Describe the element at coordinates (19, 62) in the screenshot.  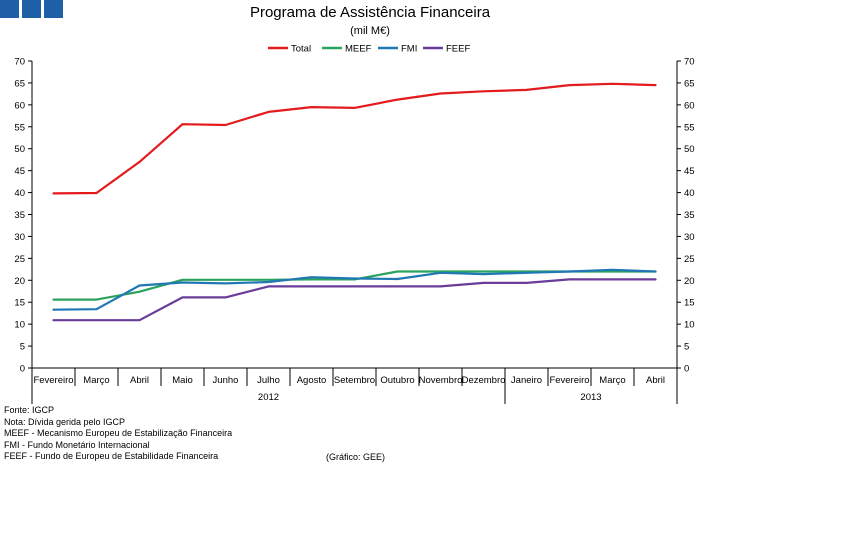
I see `y-tick-label-left: 70` at that location.